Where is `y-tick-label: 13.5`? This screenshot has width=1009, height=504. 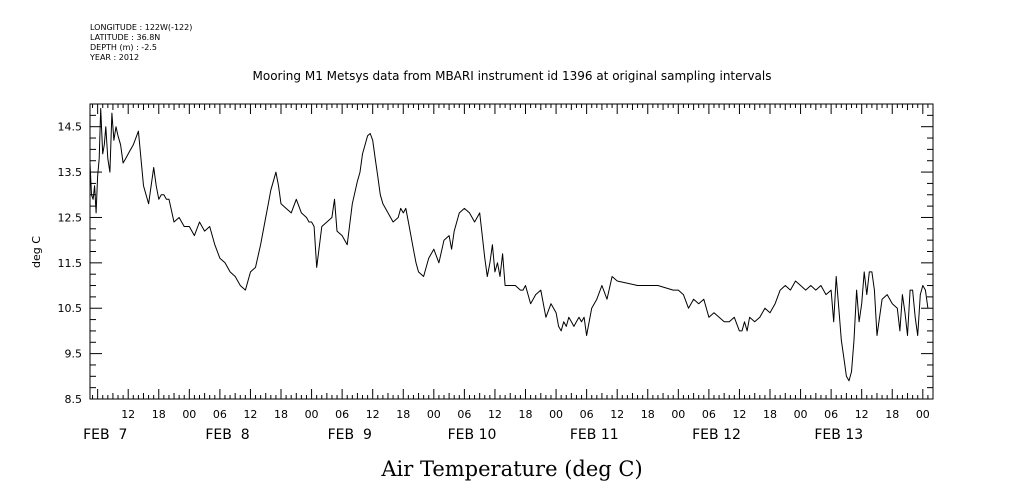
y-tick-label: 13.5 is located at coordinates (70, 172).